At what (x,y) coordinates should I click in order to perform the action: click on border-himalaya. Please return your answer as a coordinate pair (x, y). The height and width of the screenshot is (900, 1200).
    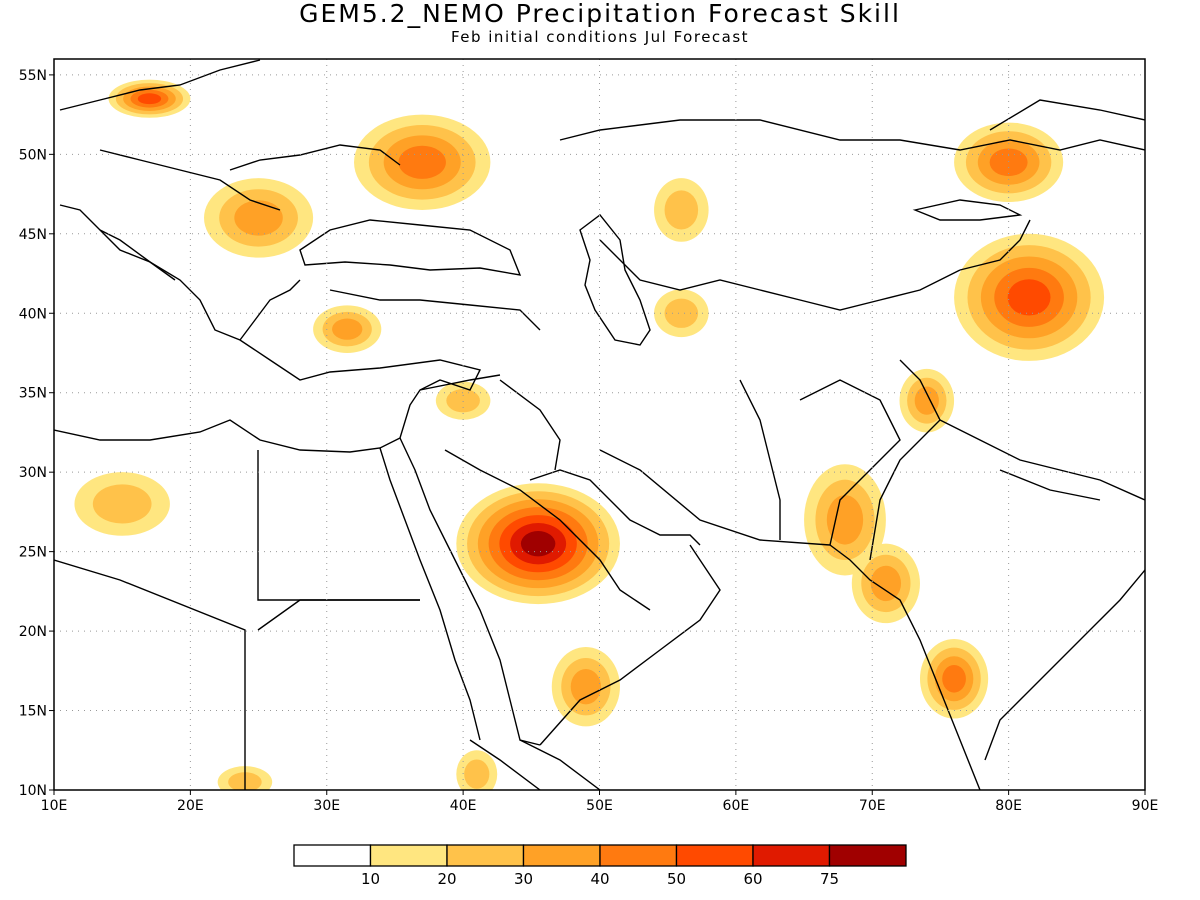
    Looking at the image, I should click on (1042, 460).